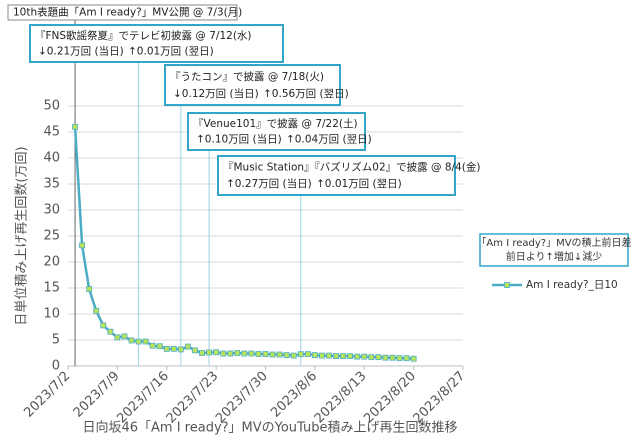 This screenshot has height=445, width=640. Describe the element at coordinates (81, 51) in the screenshot. I see `annotation-text: ↓0.21万回 (当日)` at that location.